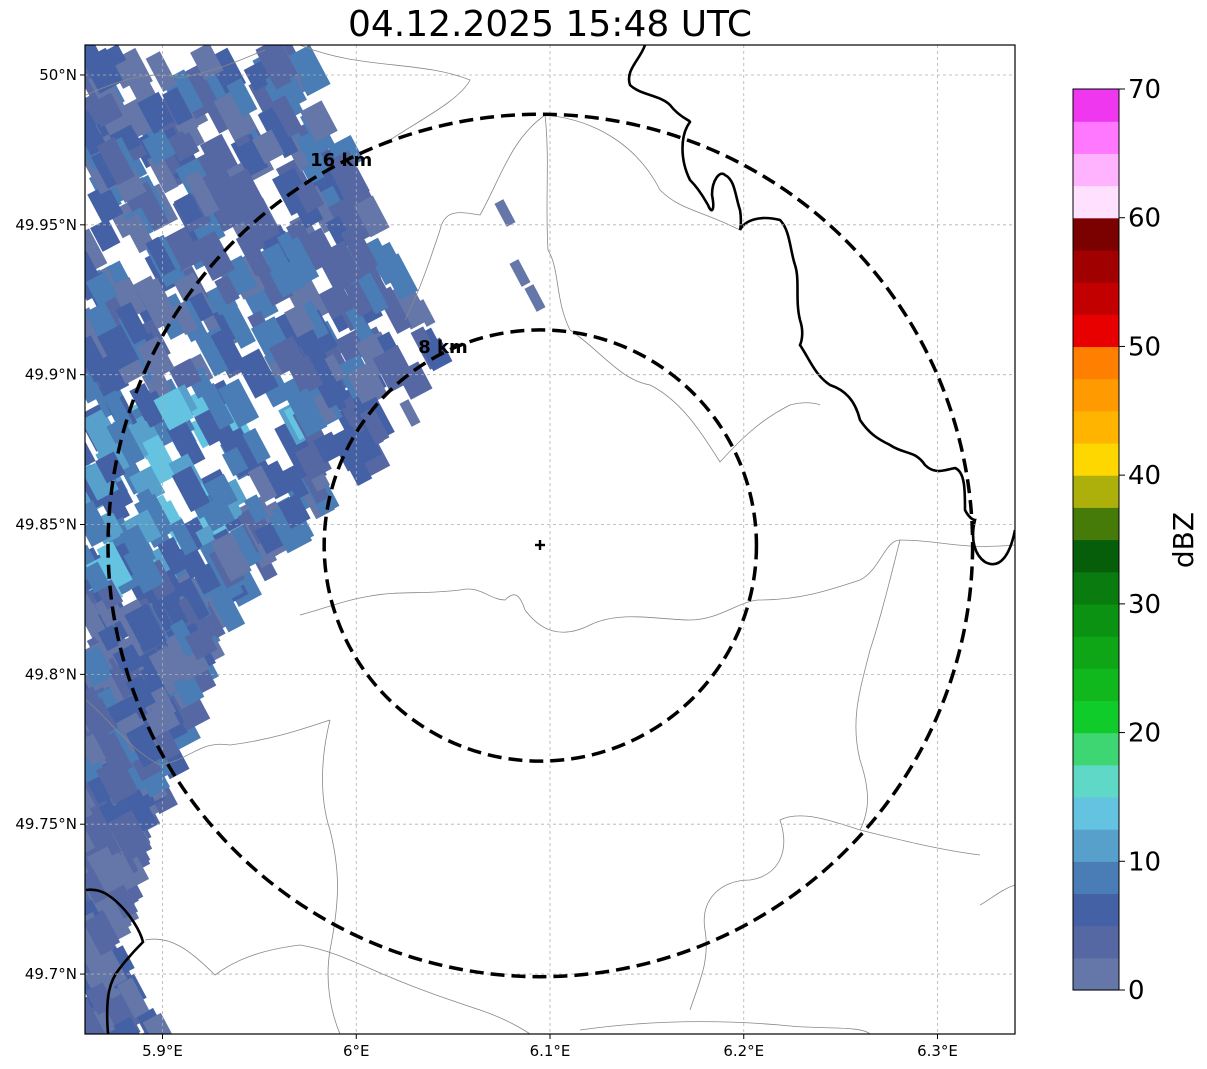  What do you see at coordinates (1136, 991) in the screenshot?
I see `colorbar-tick-label: 0` at bounding box center [1136, 991].